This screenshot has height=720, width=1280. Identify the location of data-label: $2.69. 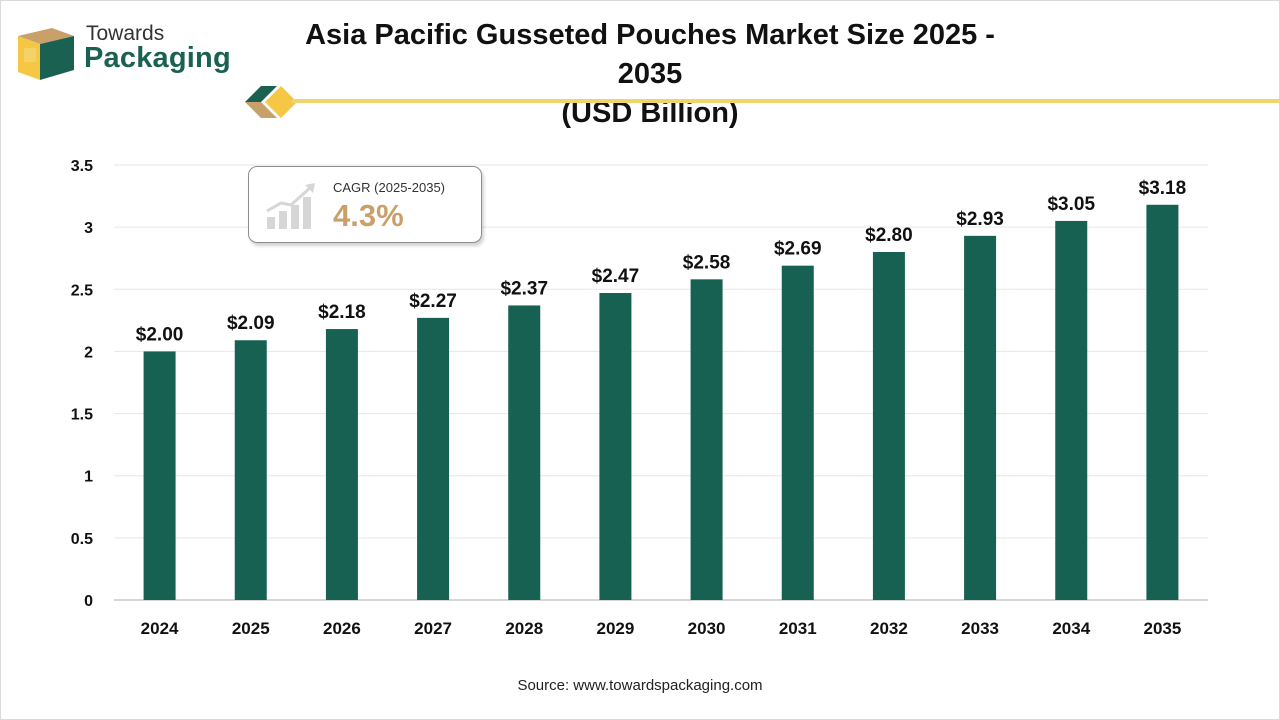
(798, 249).